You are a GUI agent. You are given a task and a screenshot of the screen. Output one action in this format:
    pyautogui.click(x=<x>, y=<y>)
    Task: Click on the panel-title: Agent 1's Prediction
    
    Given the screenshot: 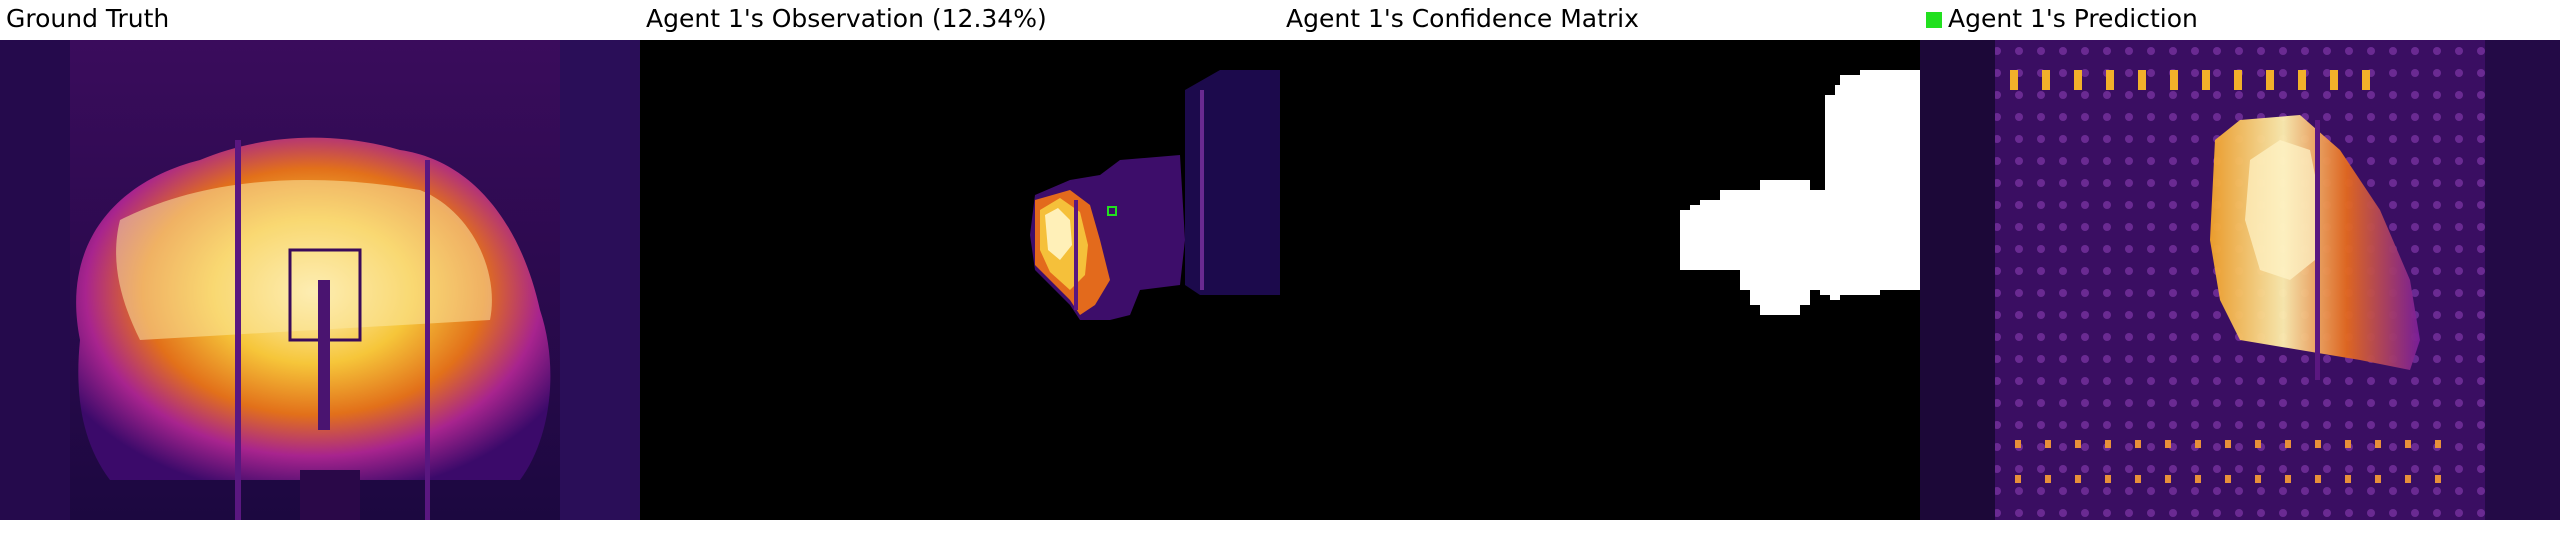 What is the action you would take?
    pyautogui.click(x=2062, y=19)
    